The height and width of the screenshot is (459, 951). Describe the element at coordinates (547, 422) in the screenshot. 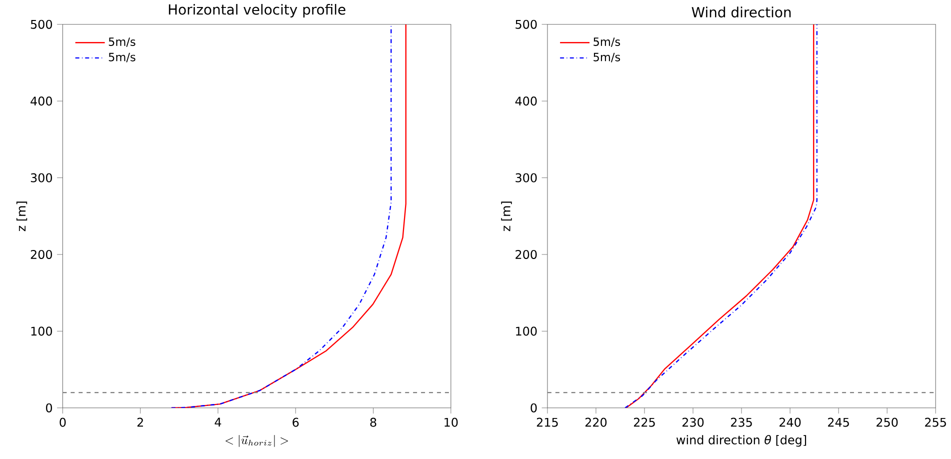

I see `x-tick-label: 215` at that location.